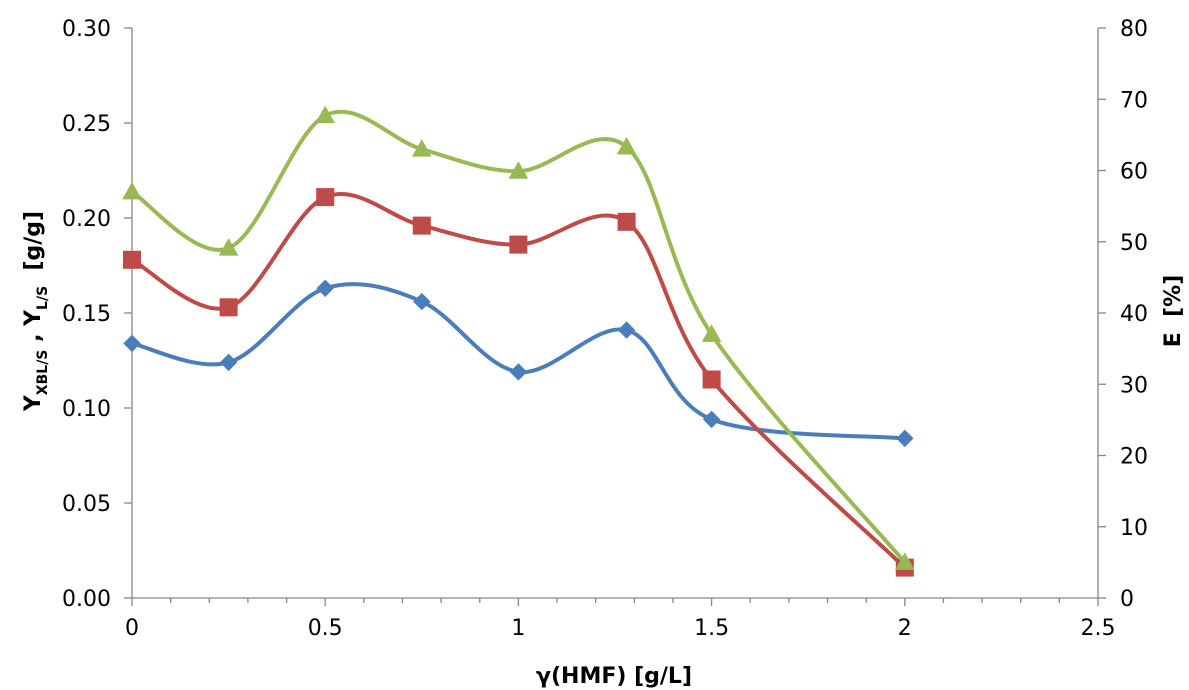 The image size is (1189, 690). I want to click on y-left-tick-label: 0.05, so click(86, 504).